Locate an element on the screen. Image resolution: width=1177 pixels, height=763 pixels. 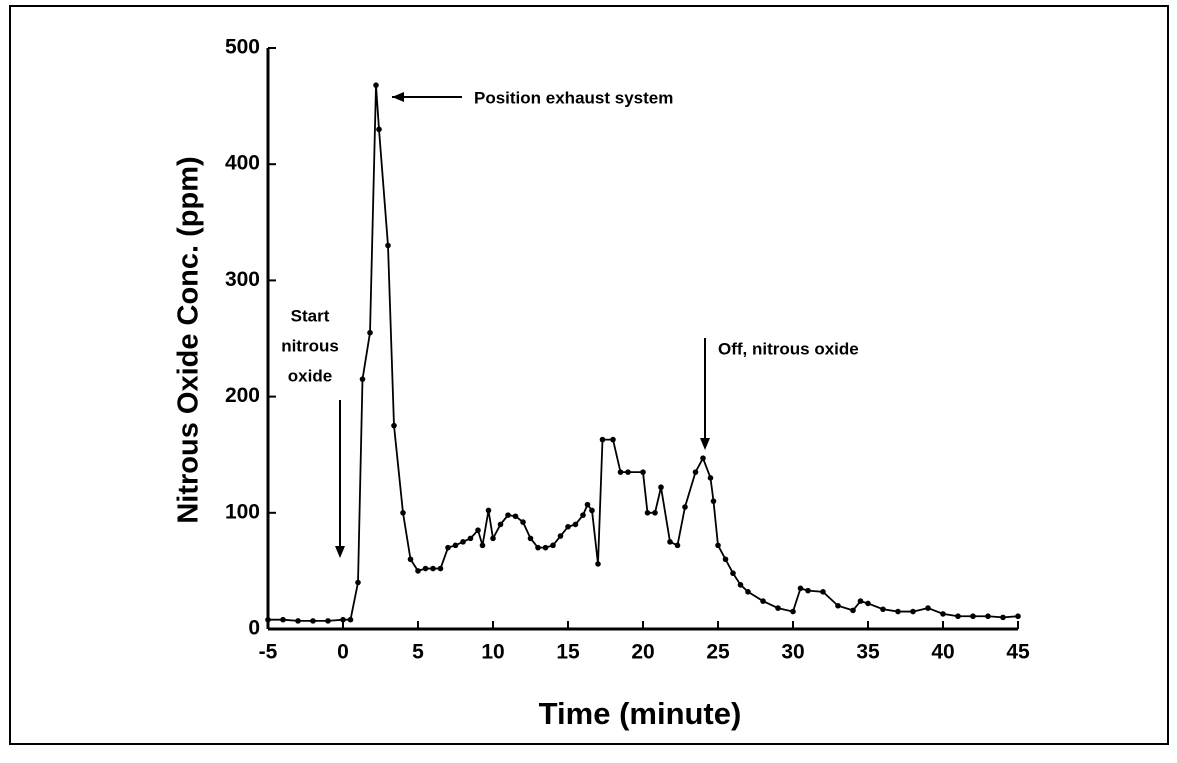
x-tick-label: 25 is located at coordinates (718, 652).